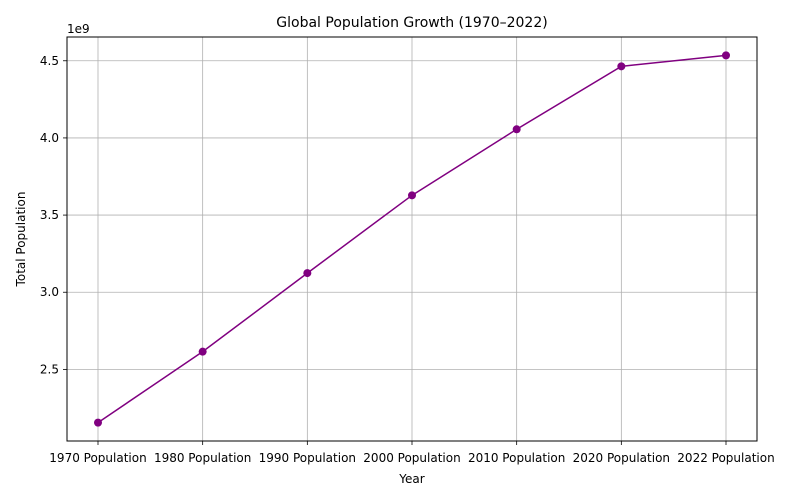 Image resolution: width=800 pixels, height=500 pixels. What do you see at coordinates (97, 458) in the screenshot?
I see `x-tick-label: 1970 Population` at bounding box center [97, 458].